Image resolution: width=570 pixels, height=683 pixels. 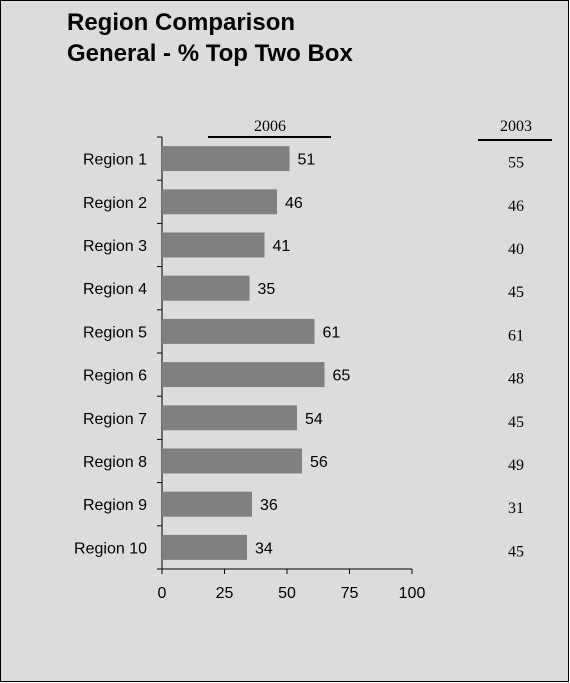 I want to click on x-tick-label: 75, so click(x=350, y=593).